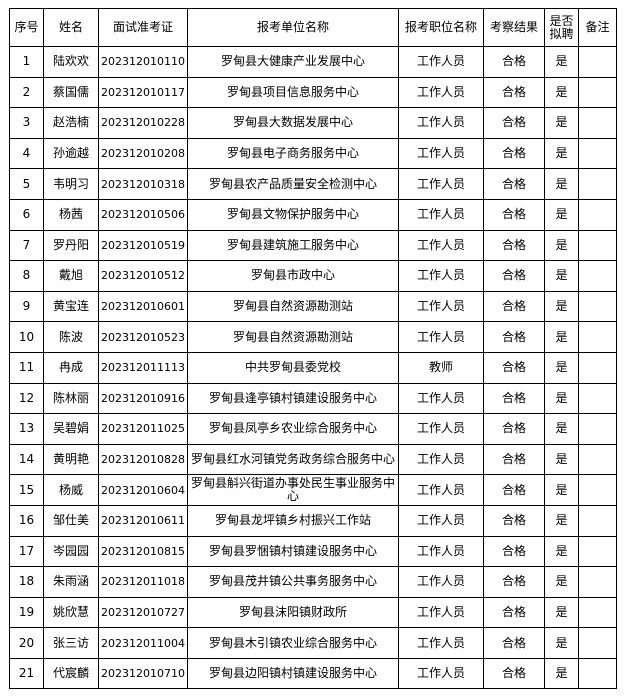 Image resolution: width=624 pixels, height=697 pixels. What do you see at coordinates (26, 306) in the screenshot?
I see `cell-index: 9` at bounding box center [26, 306].